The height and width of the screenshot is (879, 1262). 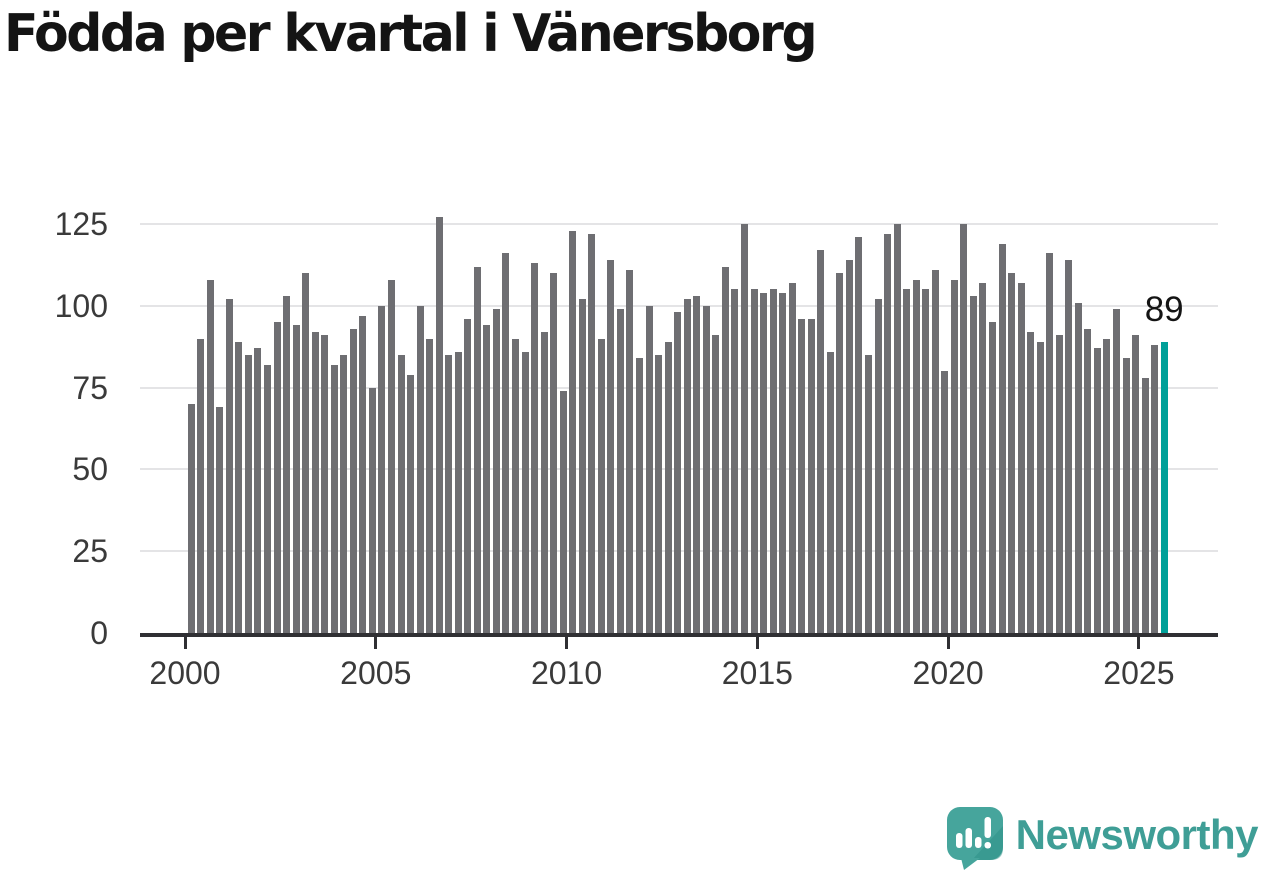 What do you see at coordinates (1164, 309) in the screenshot?
I see `latest-value-annotation: 89` at bounding box center [1164, 309].